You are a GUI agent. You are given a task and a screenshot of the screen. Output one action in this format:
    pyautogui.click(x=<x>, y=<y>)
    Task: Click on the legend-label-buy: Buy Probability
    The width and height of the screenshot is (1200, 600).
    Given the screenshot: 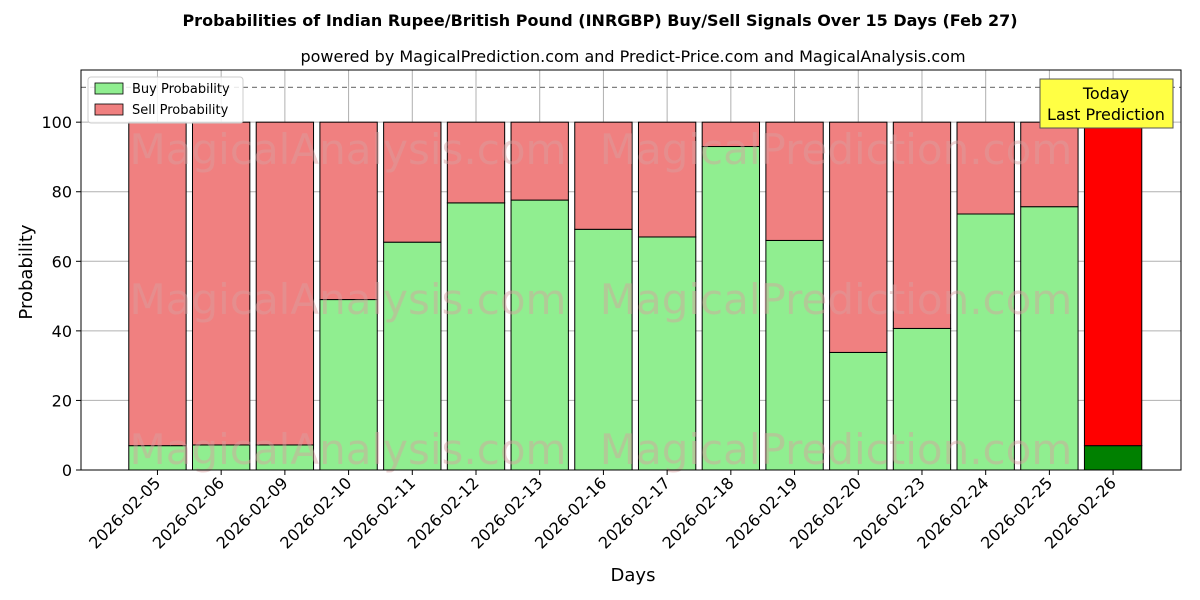 What is the action you would take?
    pyautogui.click(x=181, y=89)
    